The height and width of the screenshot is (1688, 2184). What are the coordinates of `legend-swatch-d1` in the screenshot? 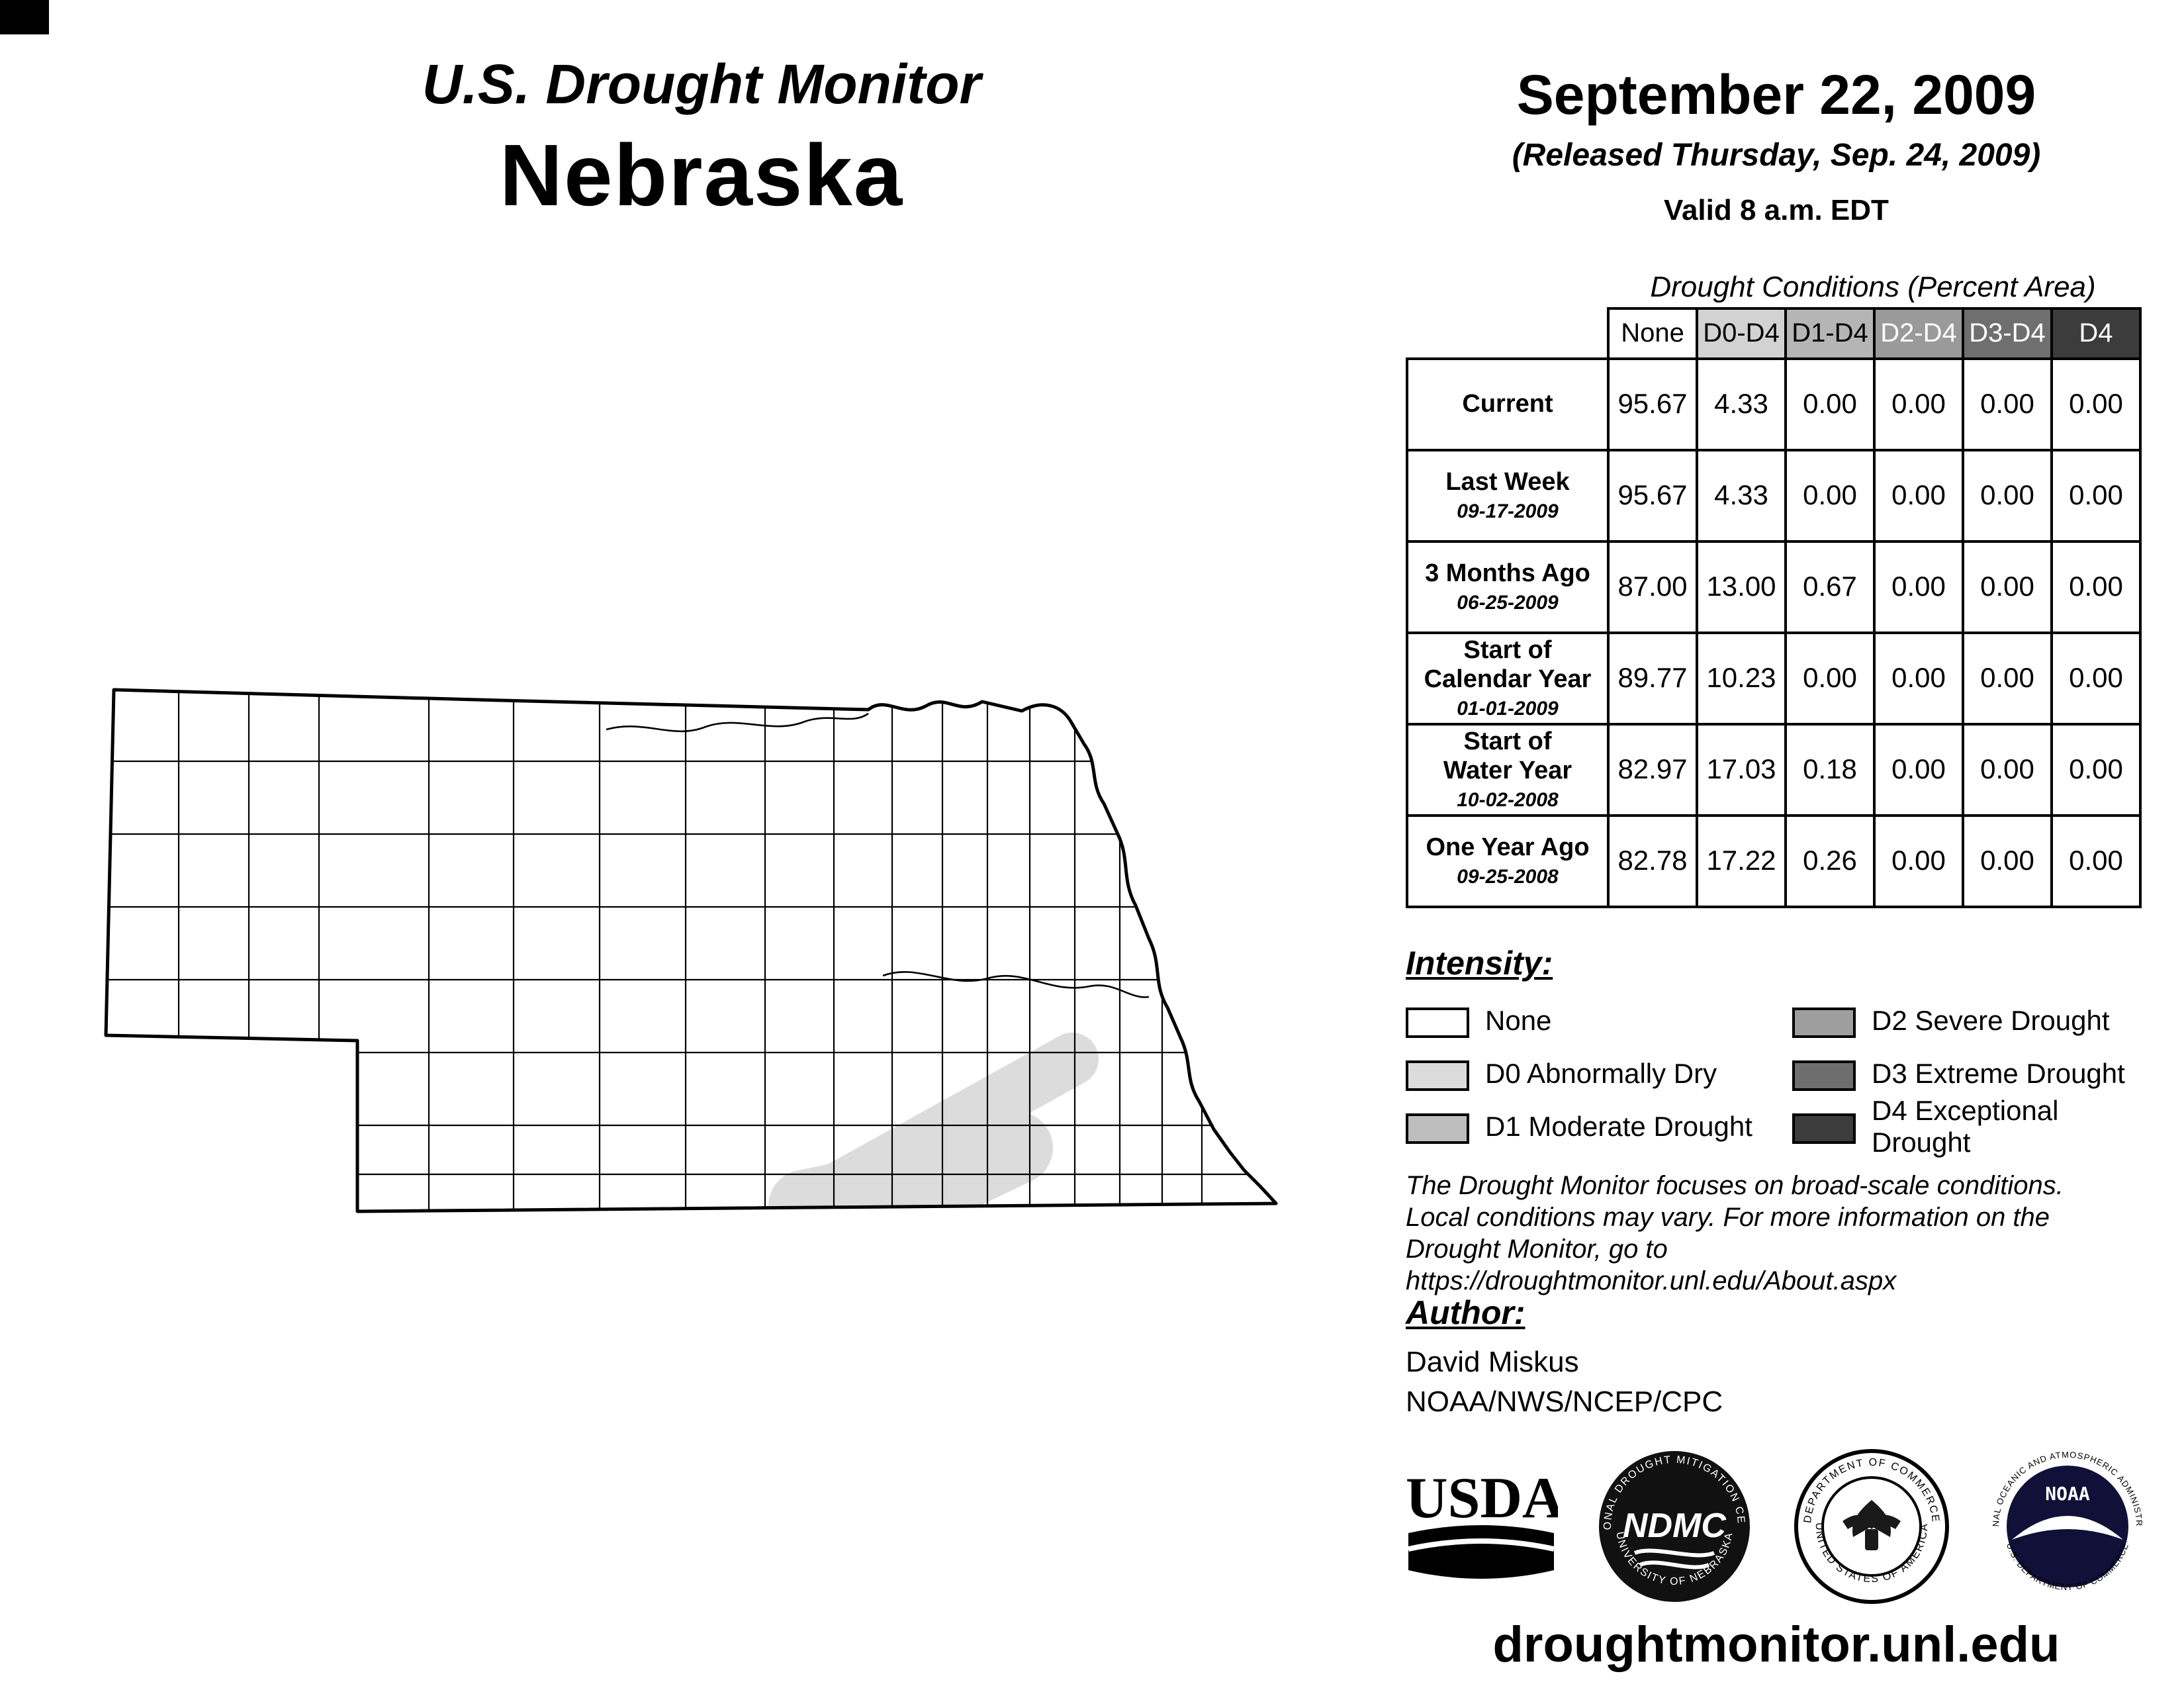 It's located at (1437, 1128).